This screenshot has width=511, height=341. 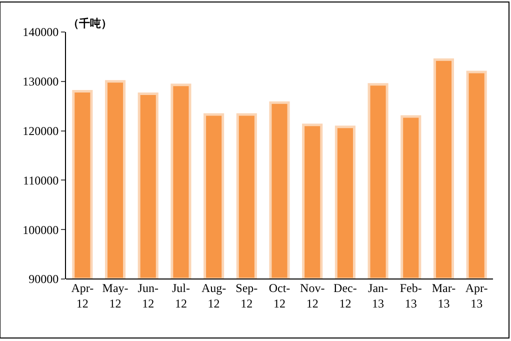 What do you see at coordinates (148, 296) in the screenshot?
I see `x-tick-label: Jun- 12` at bounding box center [148, 296].